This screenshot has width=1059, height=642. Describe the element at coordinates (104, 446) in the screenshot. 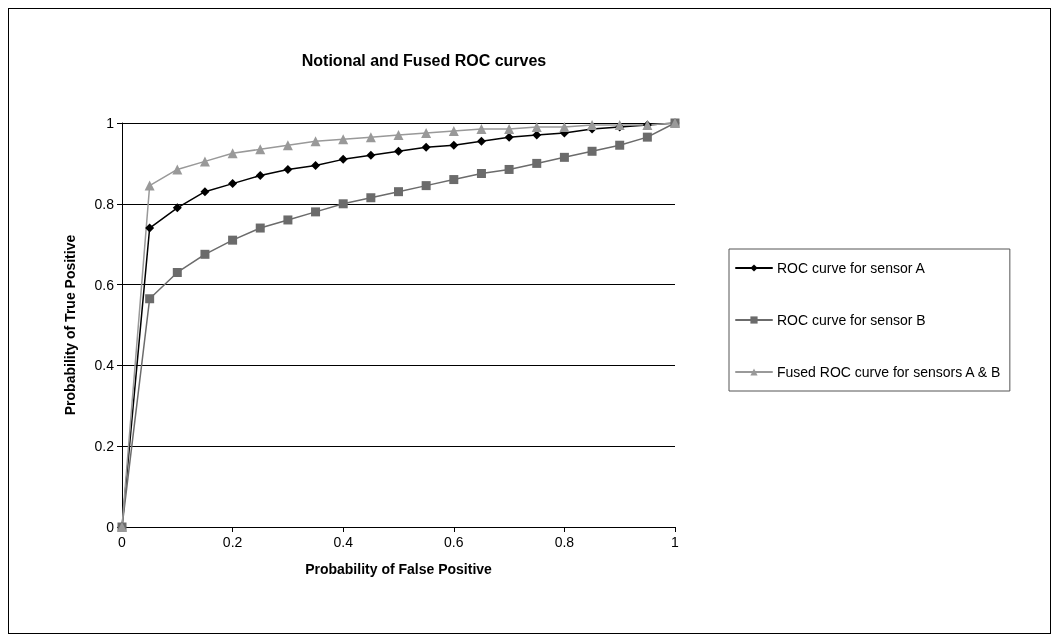

I see `y-tick-label: 0.2` at that location.